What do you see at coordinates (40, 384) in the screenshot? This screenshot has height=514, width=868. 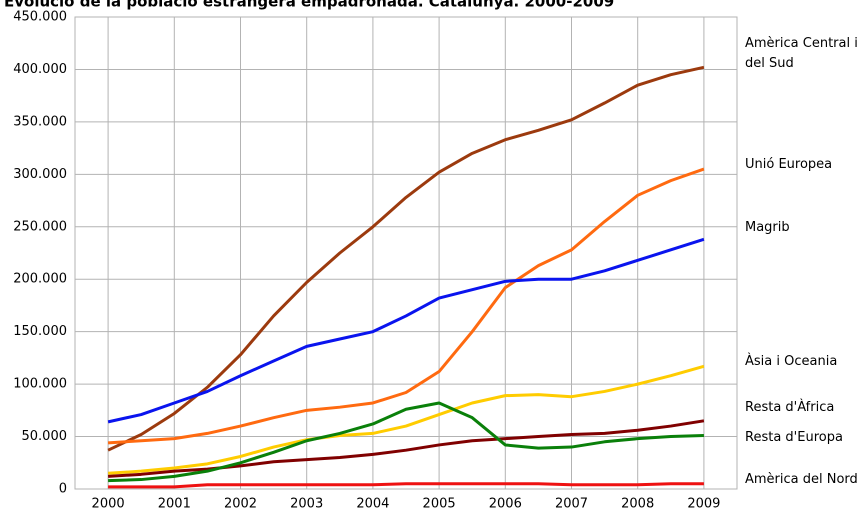 I see `y-tick-label: 100.000` at bounding box center [40, 384].